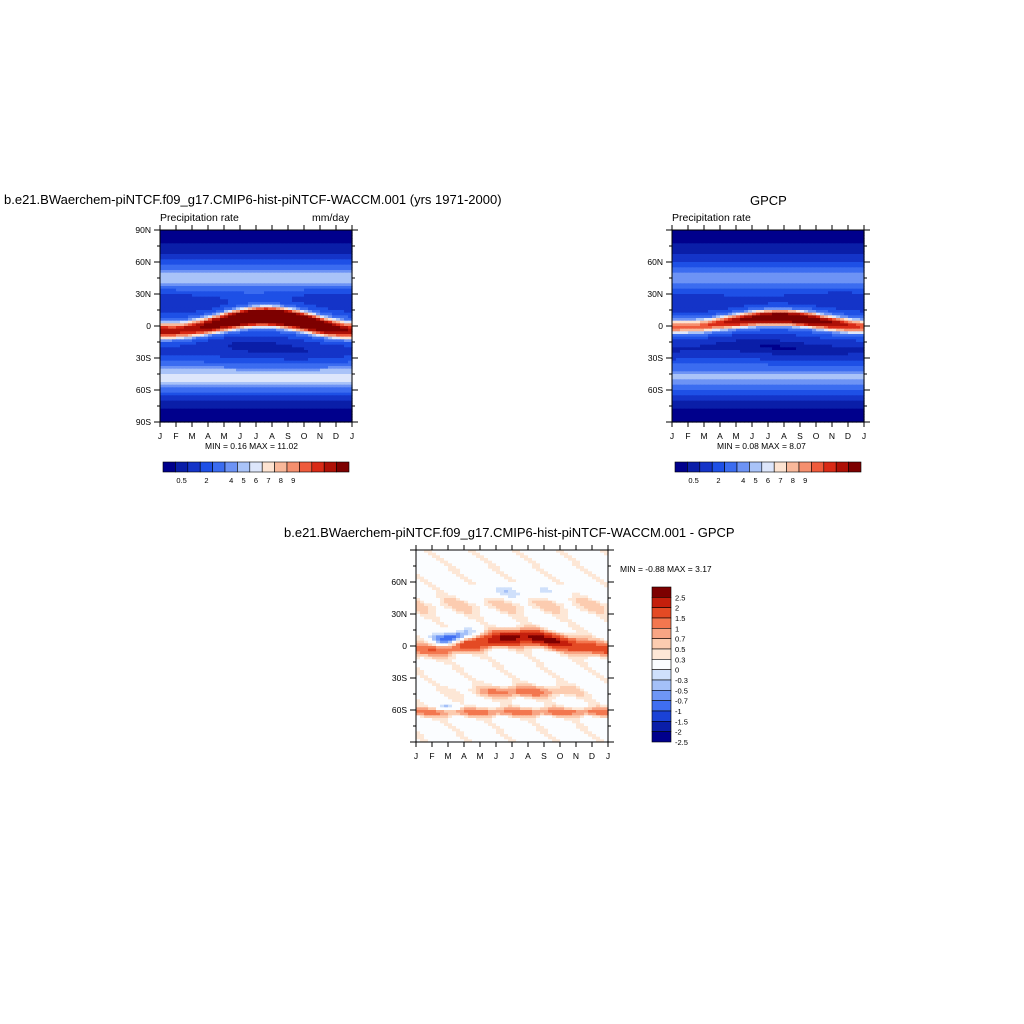  What do you see at coordinates (318, 467) in the screenshot?
I see `model-colorbar-box` at bounding box center [318, 467].